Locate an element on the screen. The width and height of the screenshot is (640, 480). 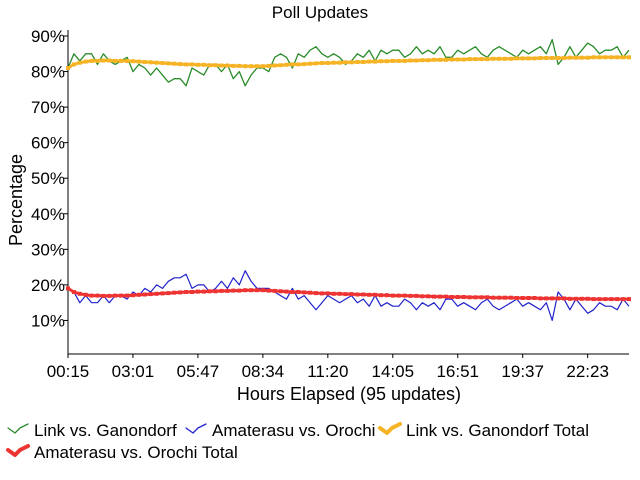
x-tick-label: 11:20 is located at coordinates (327, 371).